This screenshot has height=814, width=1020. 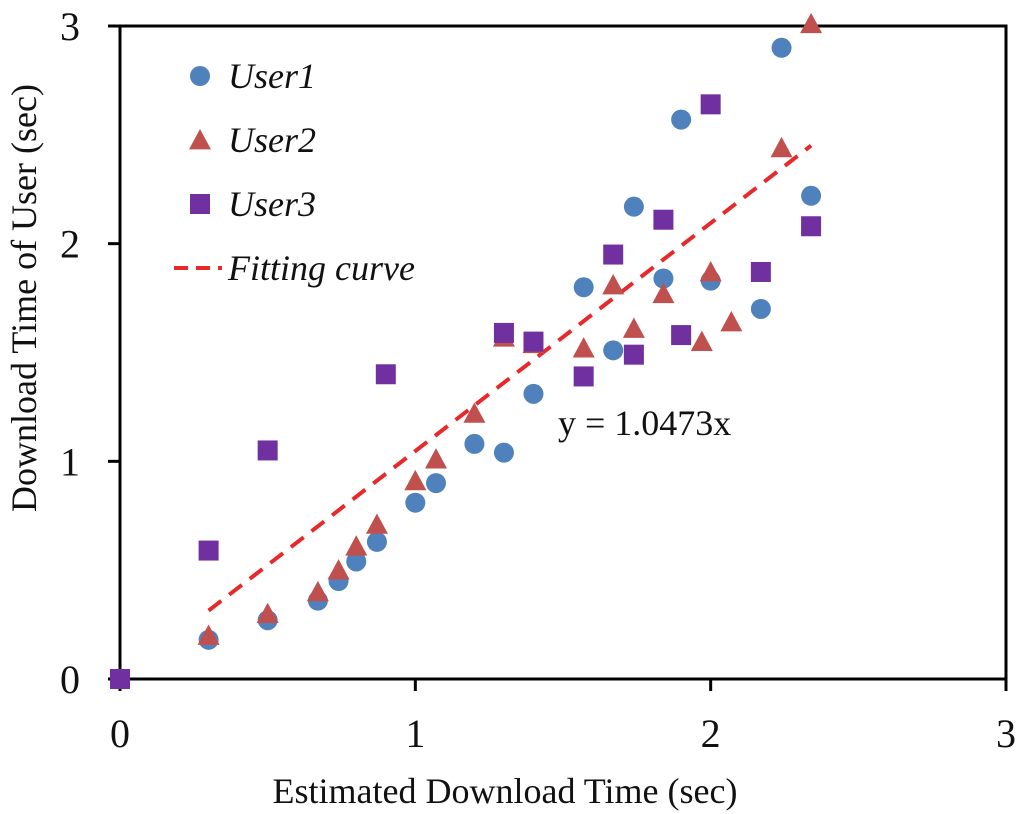 What do you see at coordinates (272, 140) in the screenshot?
I see `legend-label: User2` at bounding box center [272, 140].